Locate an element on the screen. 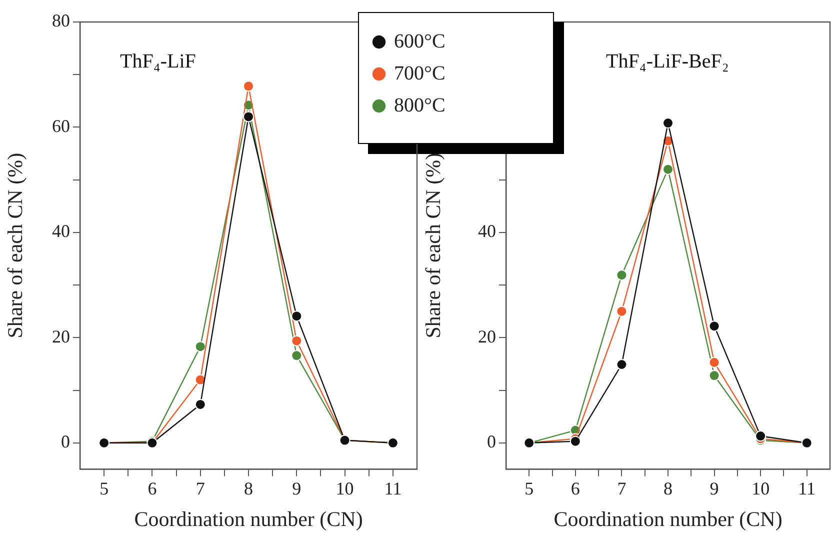  legend-label: 700°C is located at coordinates (420, 73).